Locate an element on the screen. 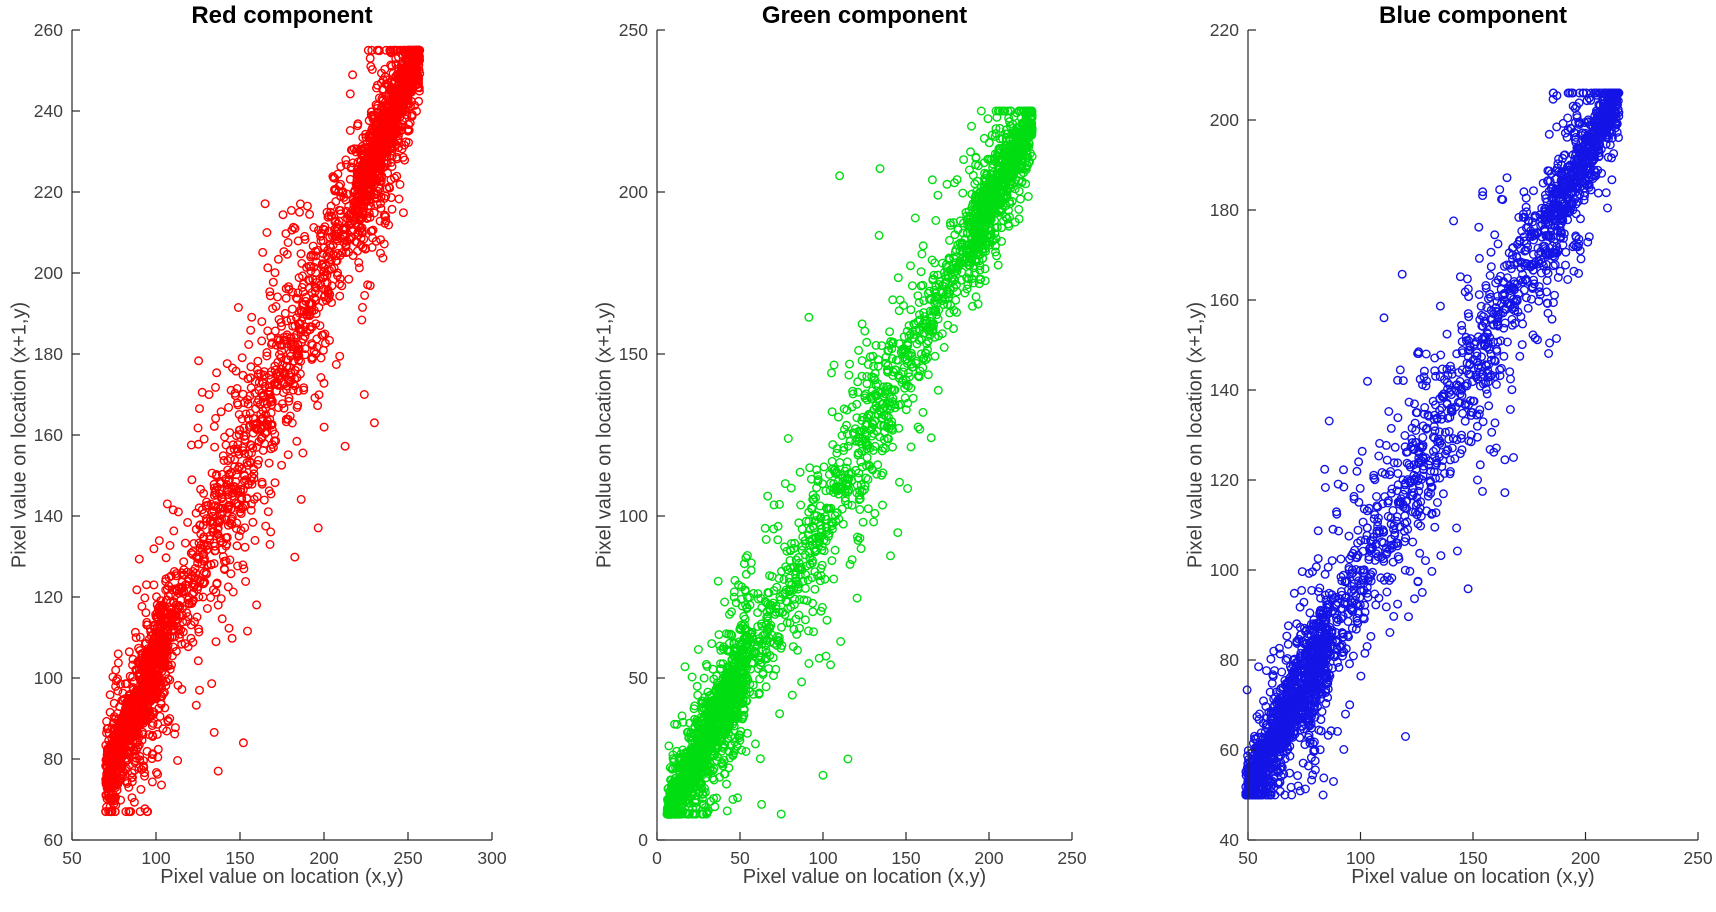 This screenshot has height=912, width=1716. y-tick-label: 240 is located at coordinates (48, 111).